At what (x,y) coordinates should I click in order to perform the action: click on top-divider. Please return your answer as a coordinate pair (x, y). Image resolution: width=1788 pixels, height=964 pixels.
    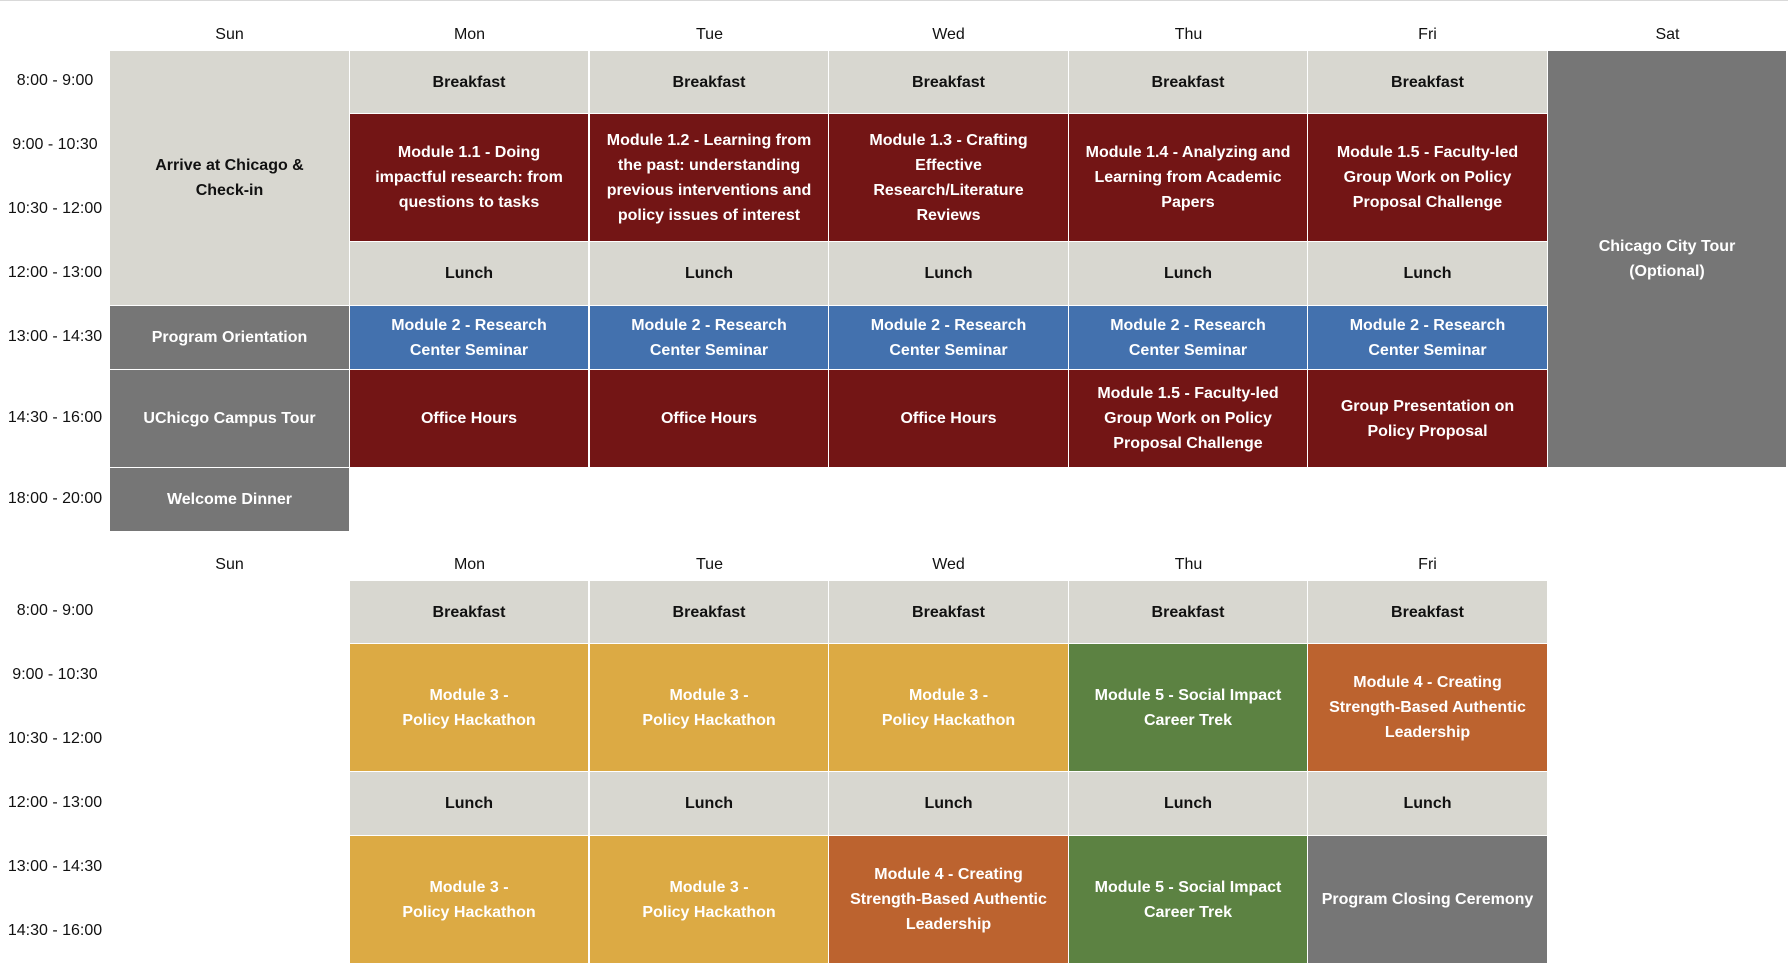
    Looking at the image, I should click on (894, 0).